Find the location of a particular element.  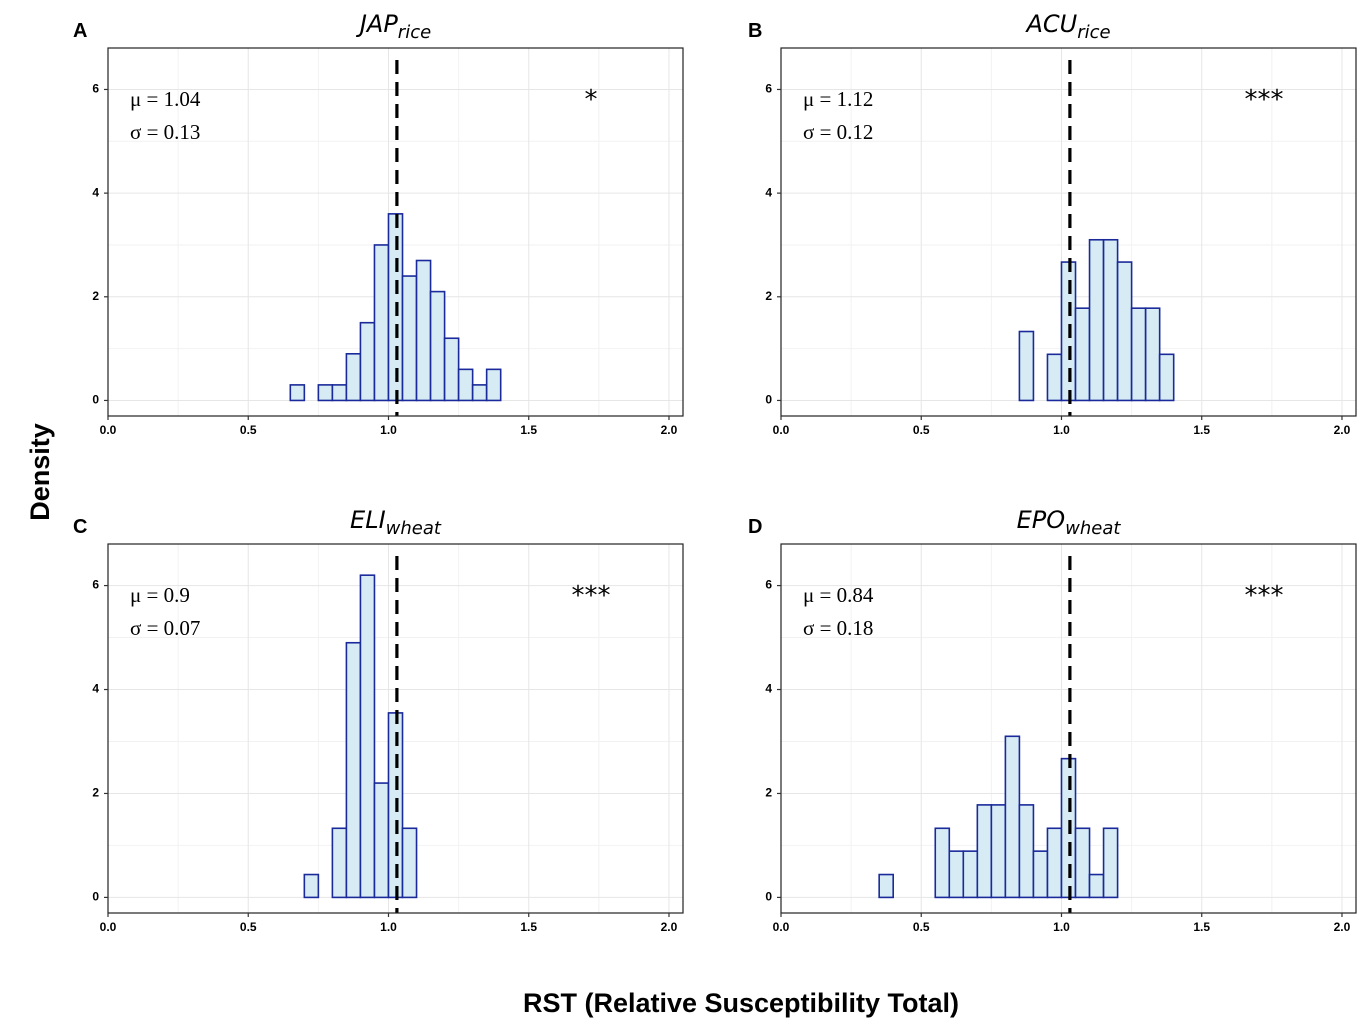

panel-letter: B is located at coordinates (755, 31).